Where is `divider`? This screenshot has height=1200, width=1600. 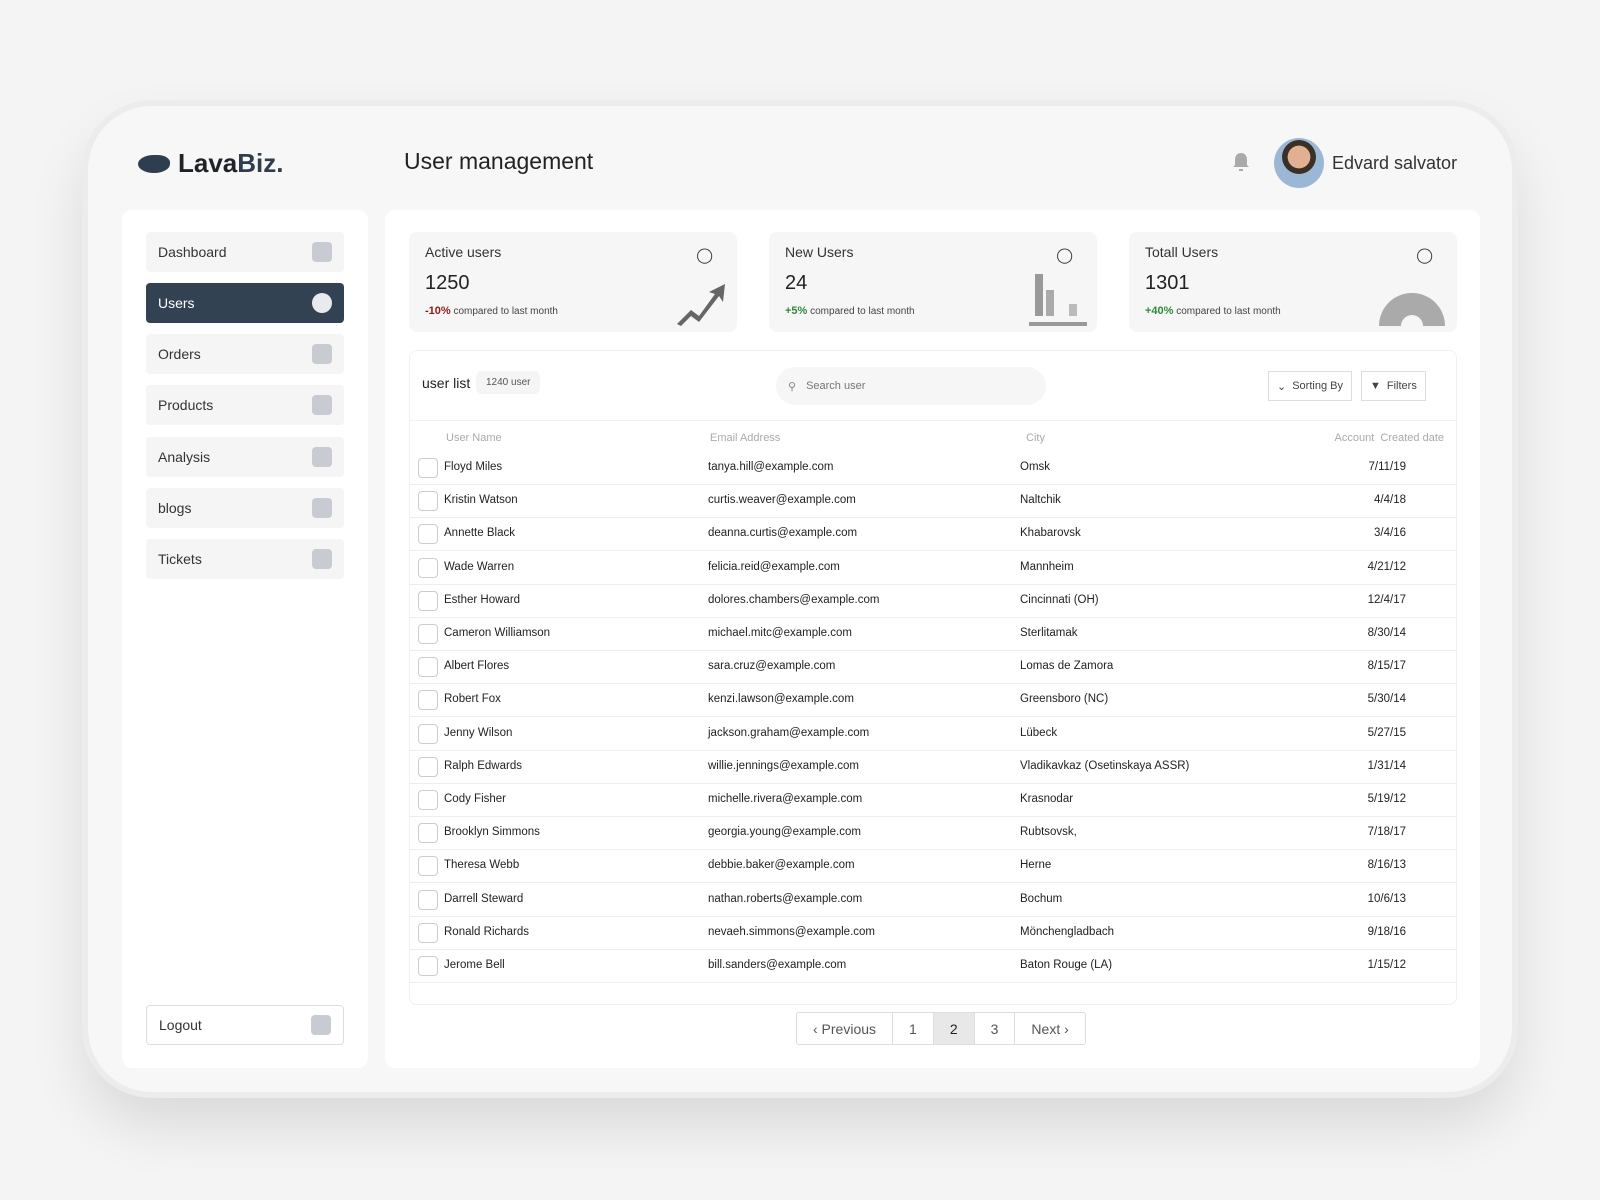 divider is located at coordinates (933, 420).